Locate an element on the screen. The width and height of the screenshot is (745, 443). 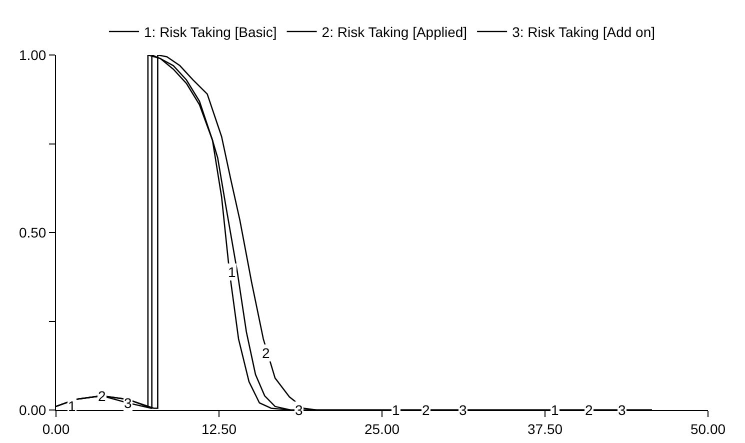
legend-label: 1: Risk Taking [Basic] is located at coordinates (210, 32).